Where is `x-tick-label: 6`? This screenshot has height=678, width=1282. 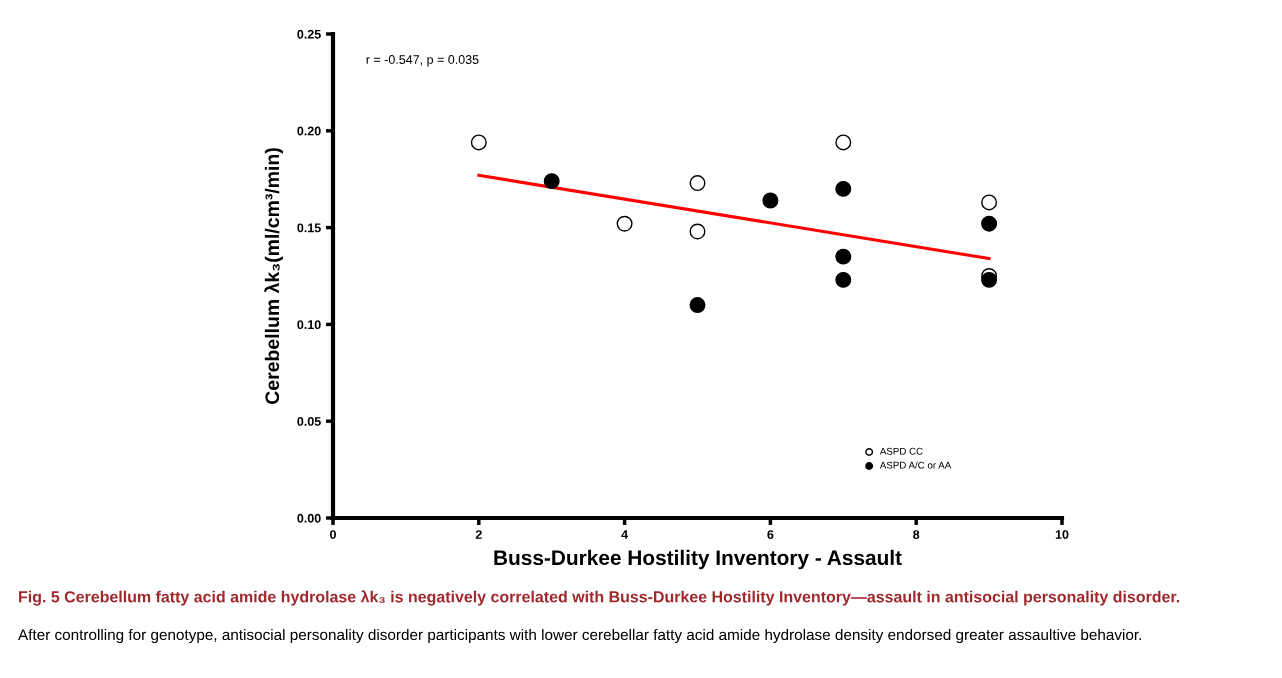
x-tick-label: 6 is located at coordinates (770, 534).